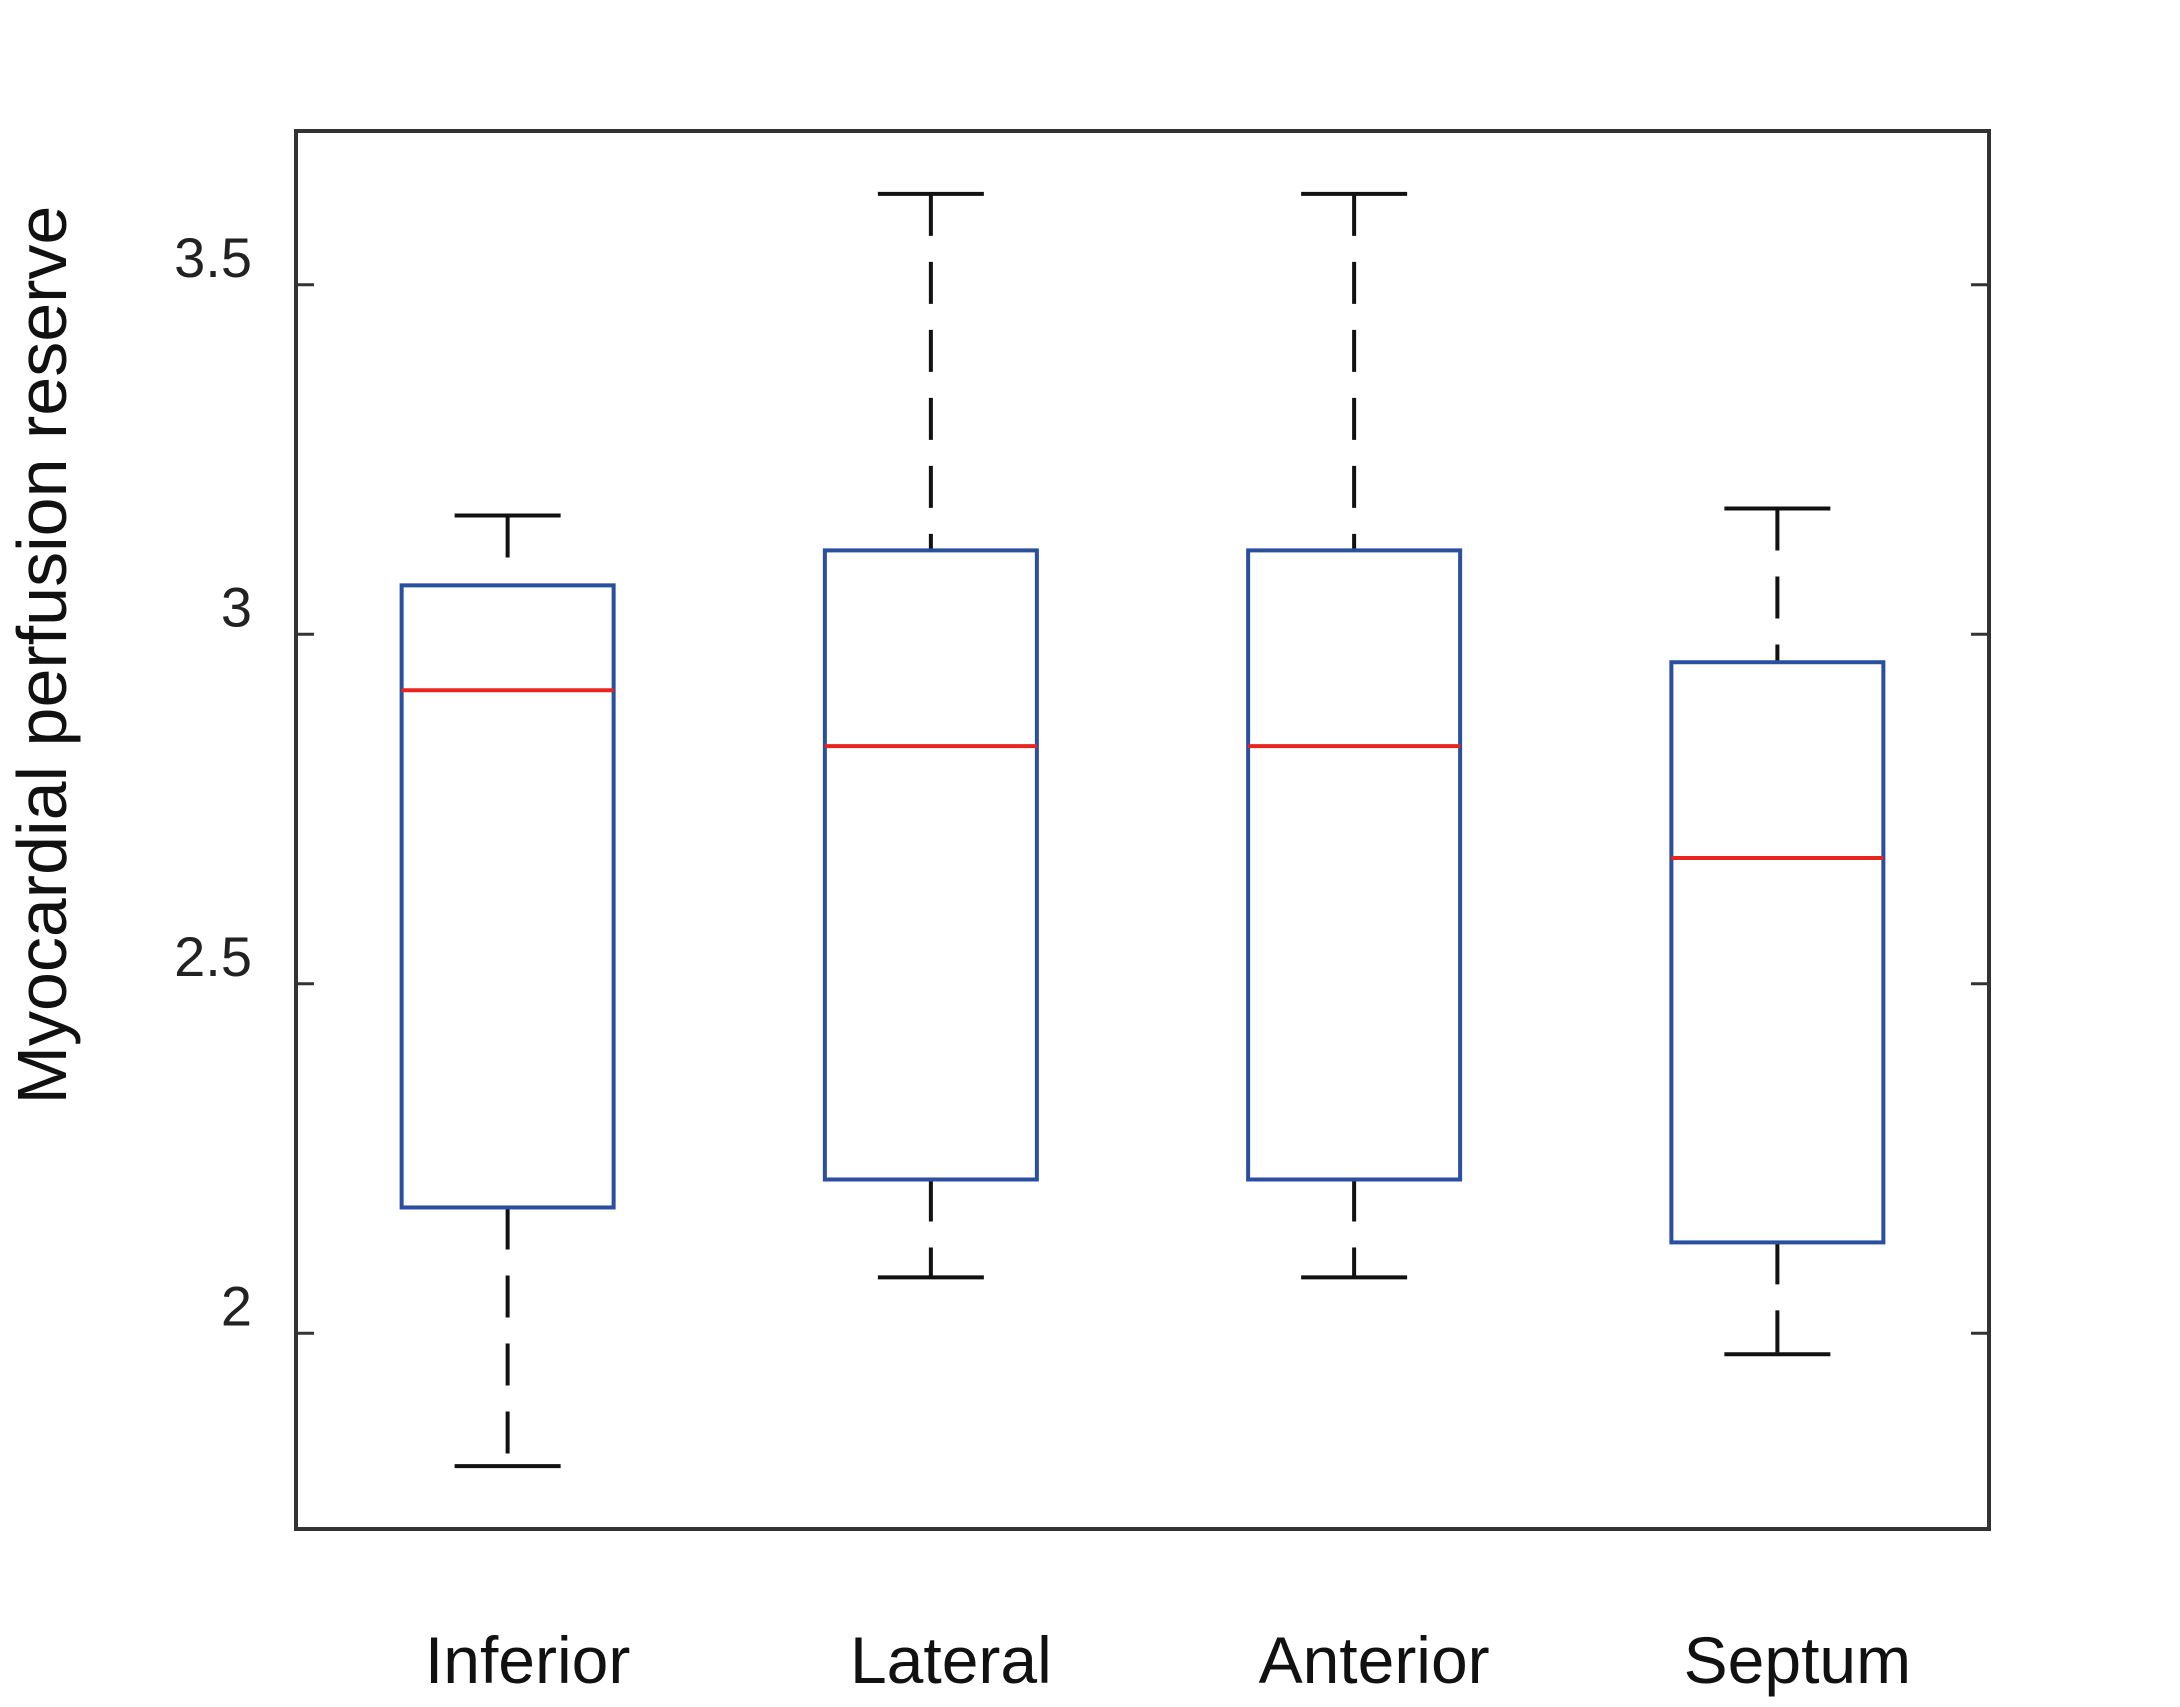 Image resolution: width=2180 pixels, height=1707 pixels. I want to click on y-tick-label: 3.5, so click(213, 257).